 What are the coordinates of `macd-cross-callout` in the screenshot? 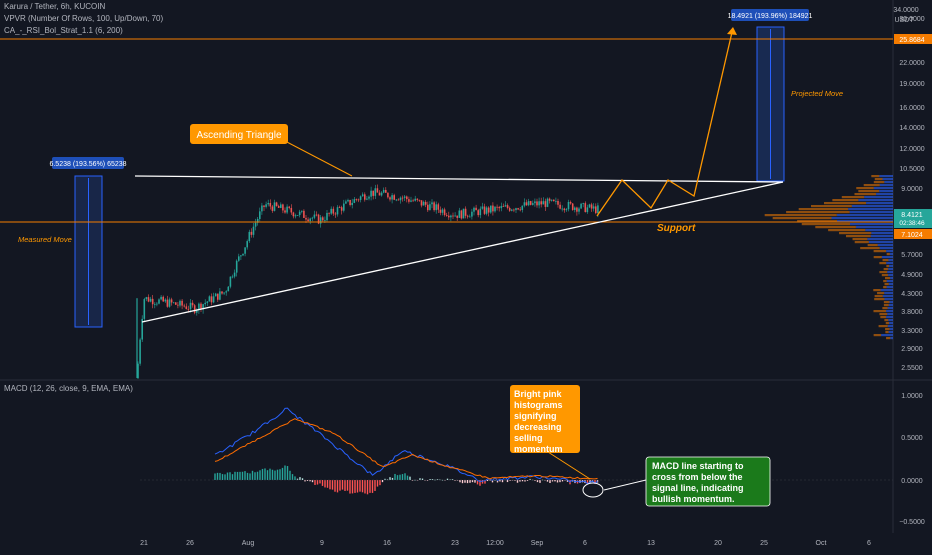 It's located at (708, 481).